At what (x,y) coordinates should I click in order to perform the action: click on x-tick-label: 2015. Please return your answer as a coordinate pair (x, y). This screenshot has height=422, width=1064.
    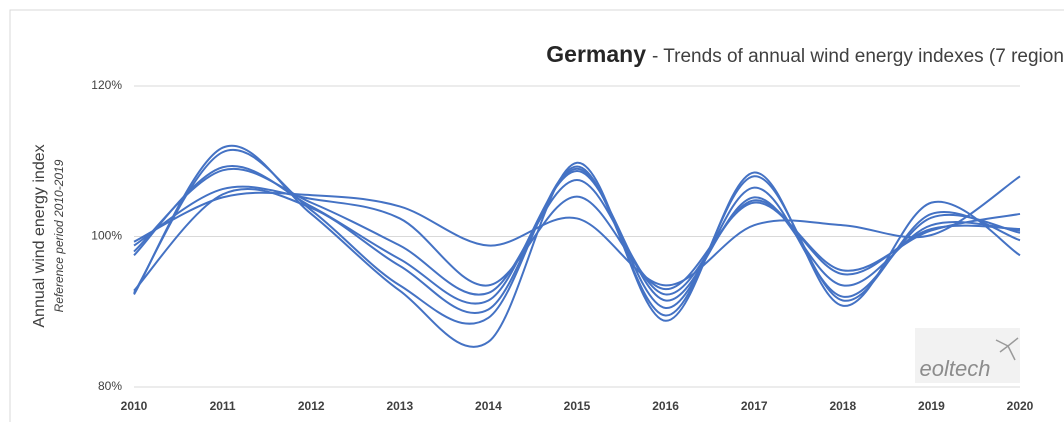
    Looking at the image, I should click on (577, 406).